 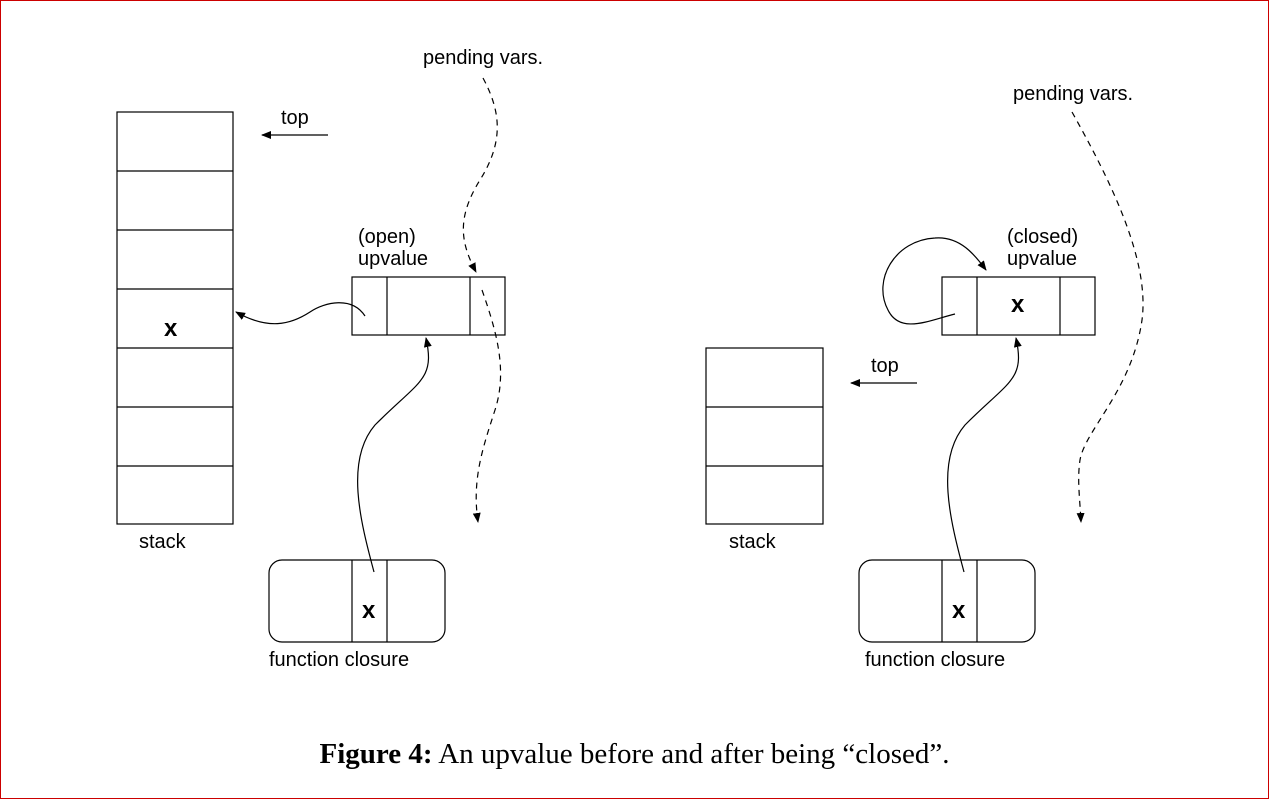 What do you see at coordinates (171, 328) in the screenshot?
I see `stack-slot-value: x` at bounding box center [171, 328].